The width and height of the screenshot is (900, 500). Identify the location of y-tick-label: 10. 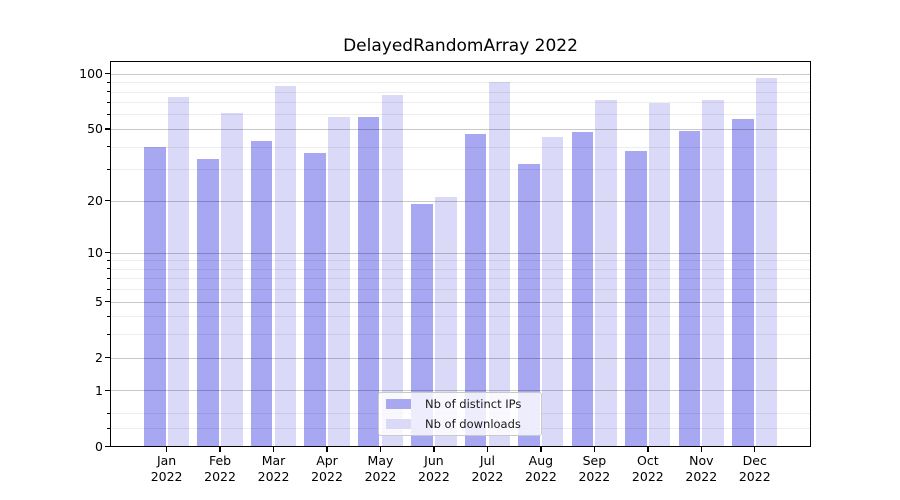
(95, 253).